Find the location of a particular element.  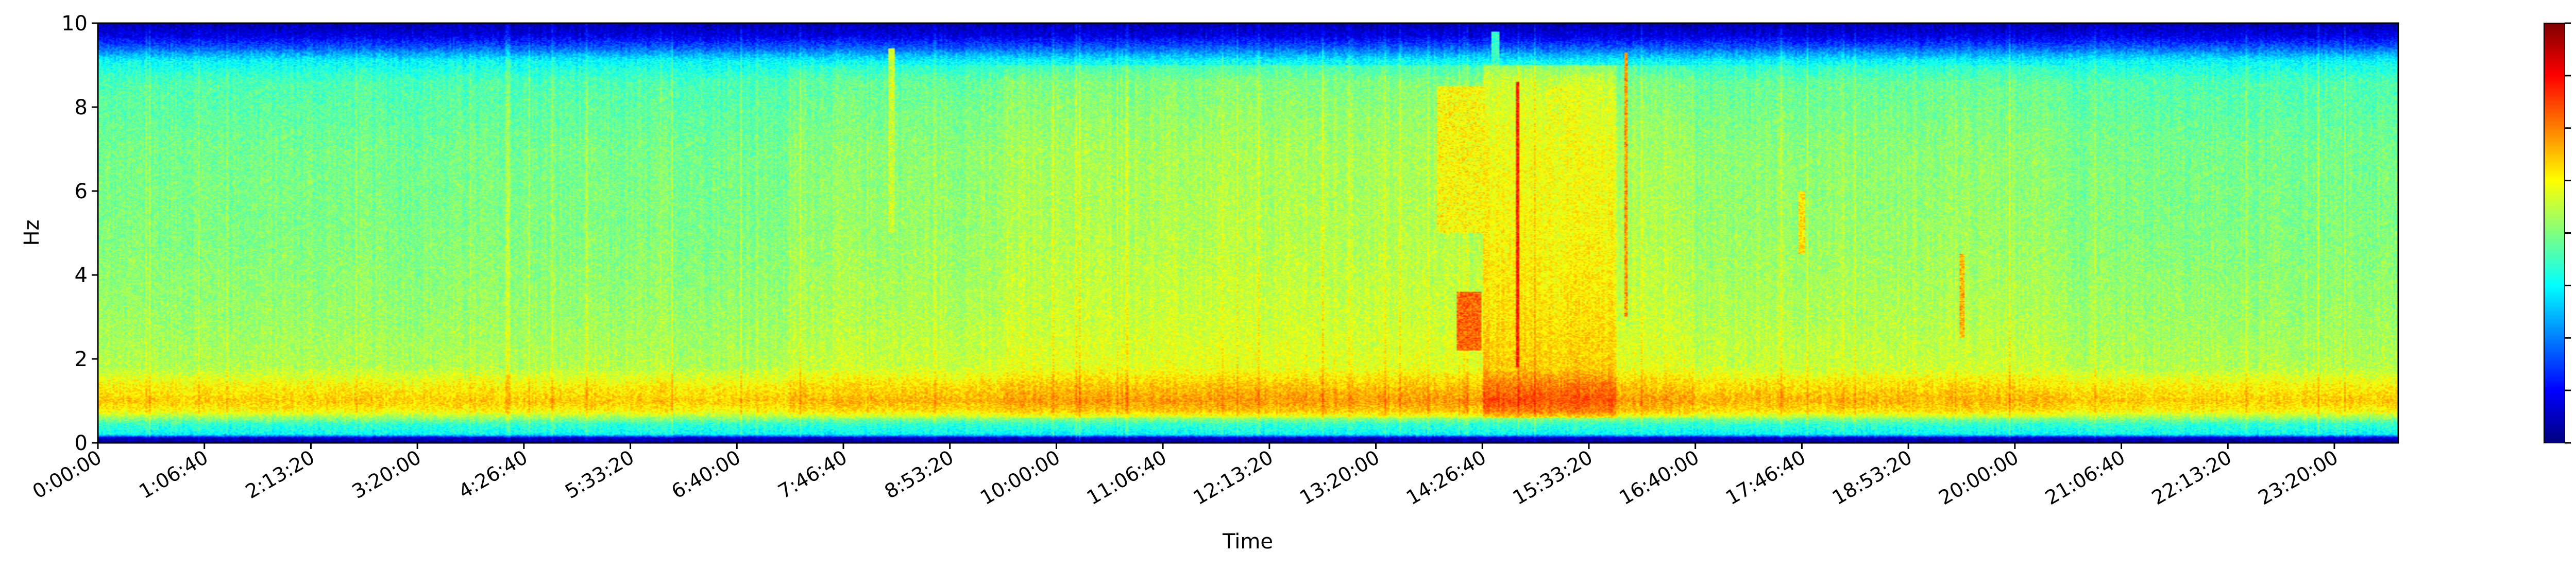

x-tick-label: 5:33:20 is located at coordinates (600, 474).